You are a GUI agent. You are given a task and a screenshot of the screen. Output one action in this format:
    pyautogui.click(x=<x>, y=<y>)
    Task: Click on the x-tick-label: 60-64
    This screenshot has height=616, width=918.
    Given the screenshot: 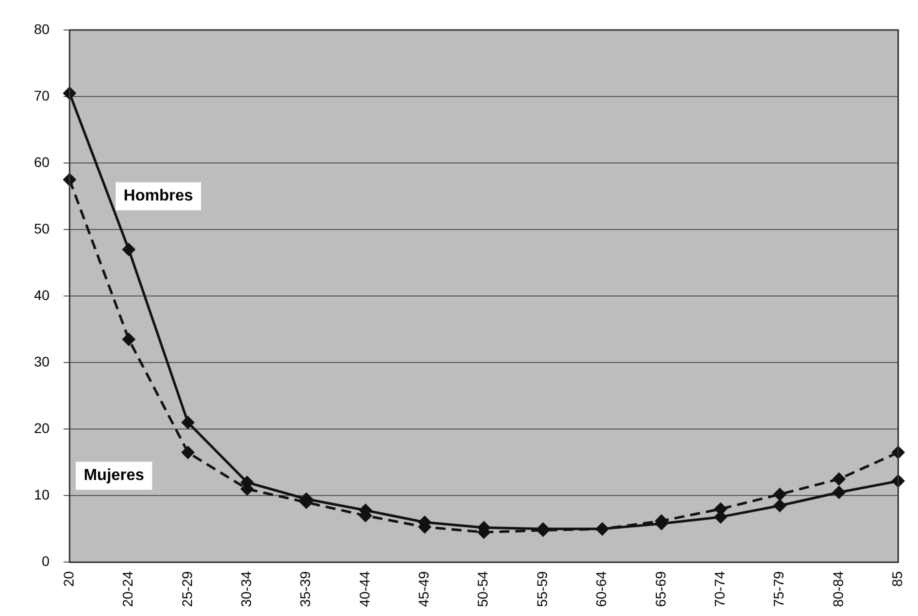 What is the action you would take?
    pyautogui.click(x=601, y=589)
    